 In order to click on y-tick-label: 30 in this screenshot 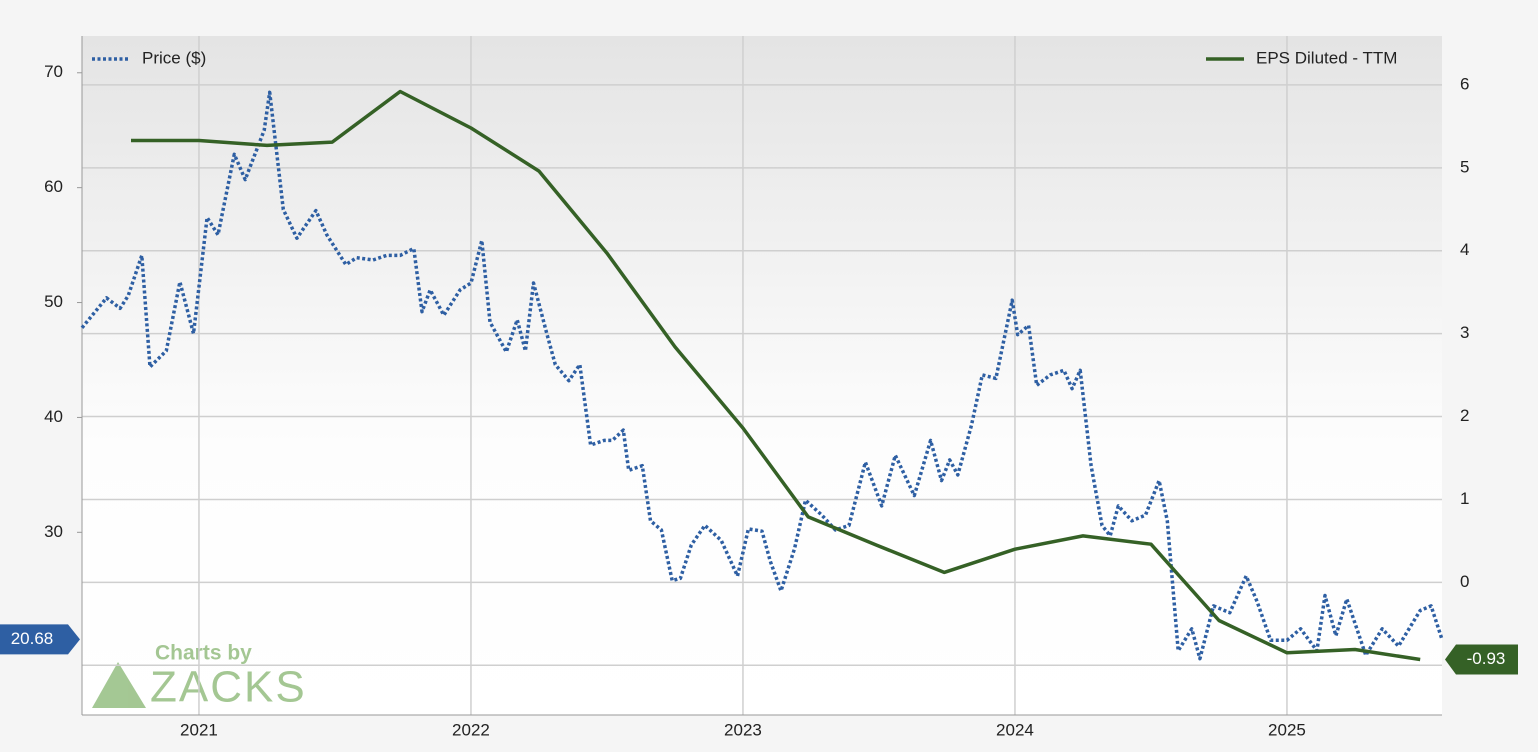, I will do `click(53, 531)`.